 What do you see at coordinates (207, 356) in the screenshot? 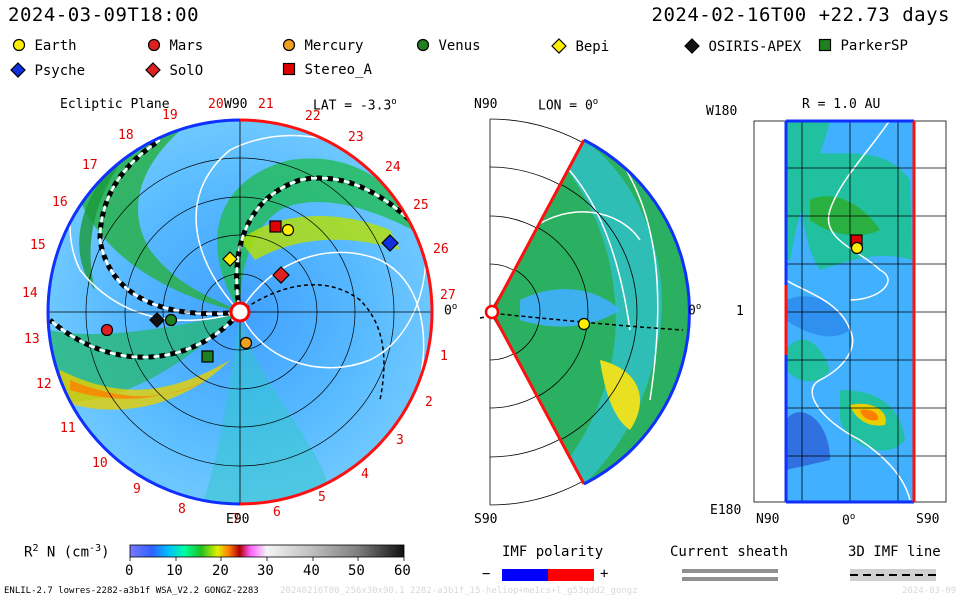
I see `parkersp-position-marker` at bounding box center [207, 356].